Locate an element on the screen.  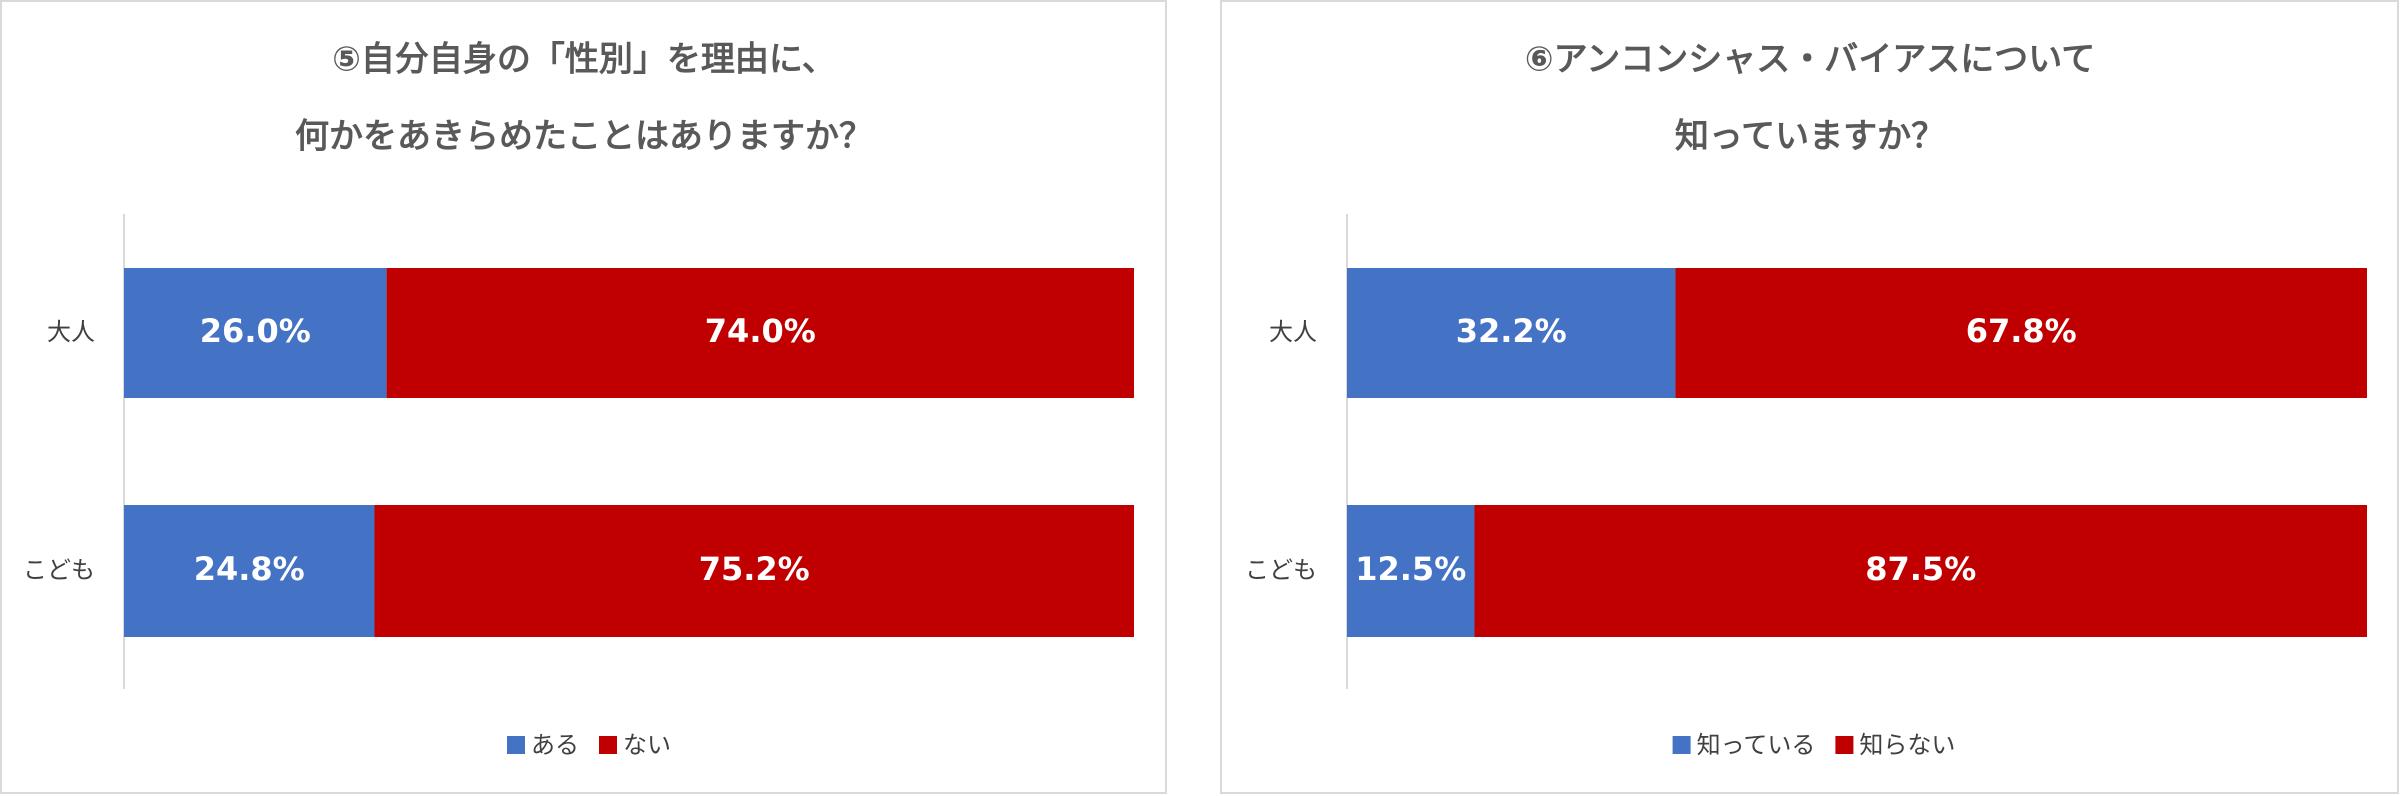
chart-title: ⑤自分自身の「性別」を理由に、 is located at coordinates (584, 60).